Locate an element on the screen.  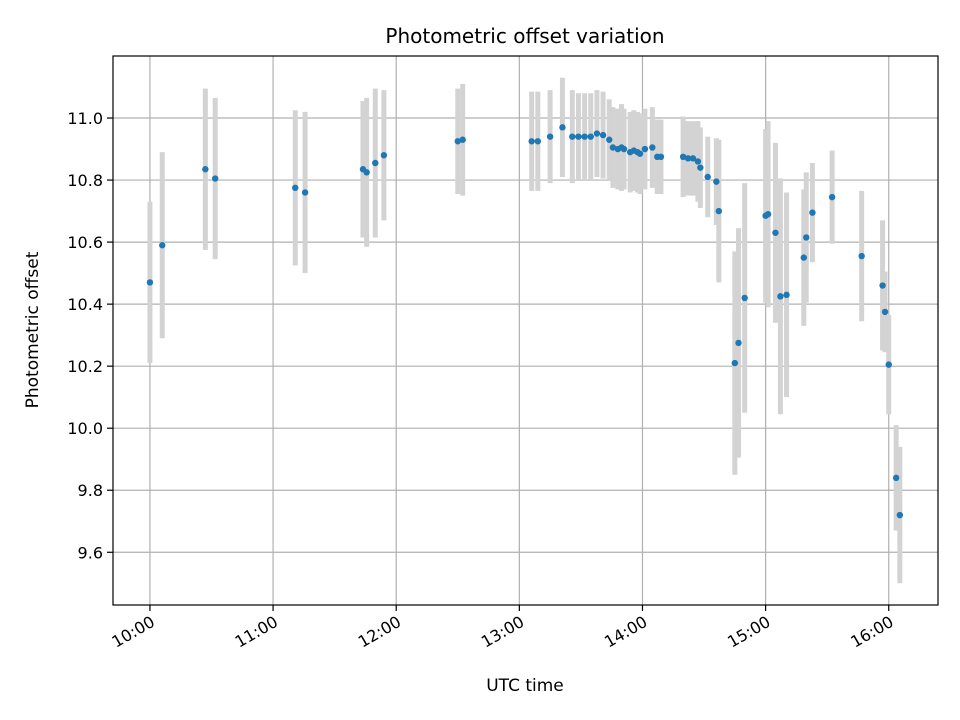
y-tick-label: 10.2 is located at coordinates (85, 366).